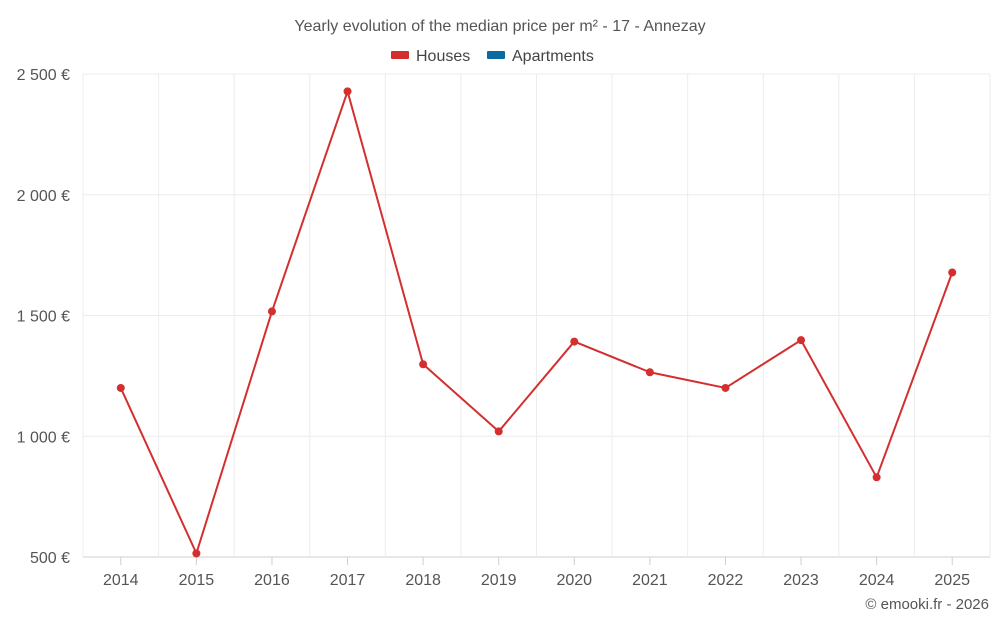 The image size is (1000, 625). Describe the element at coordinates (574, 580) in the screenshot. I see `x-tick-label: 2020` at that location.